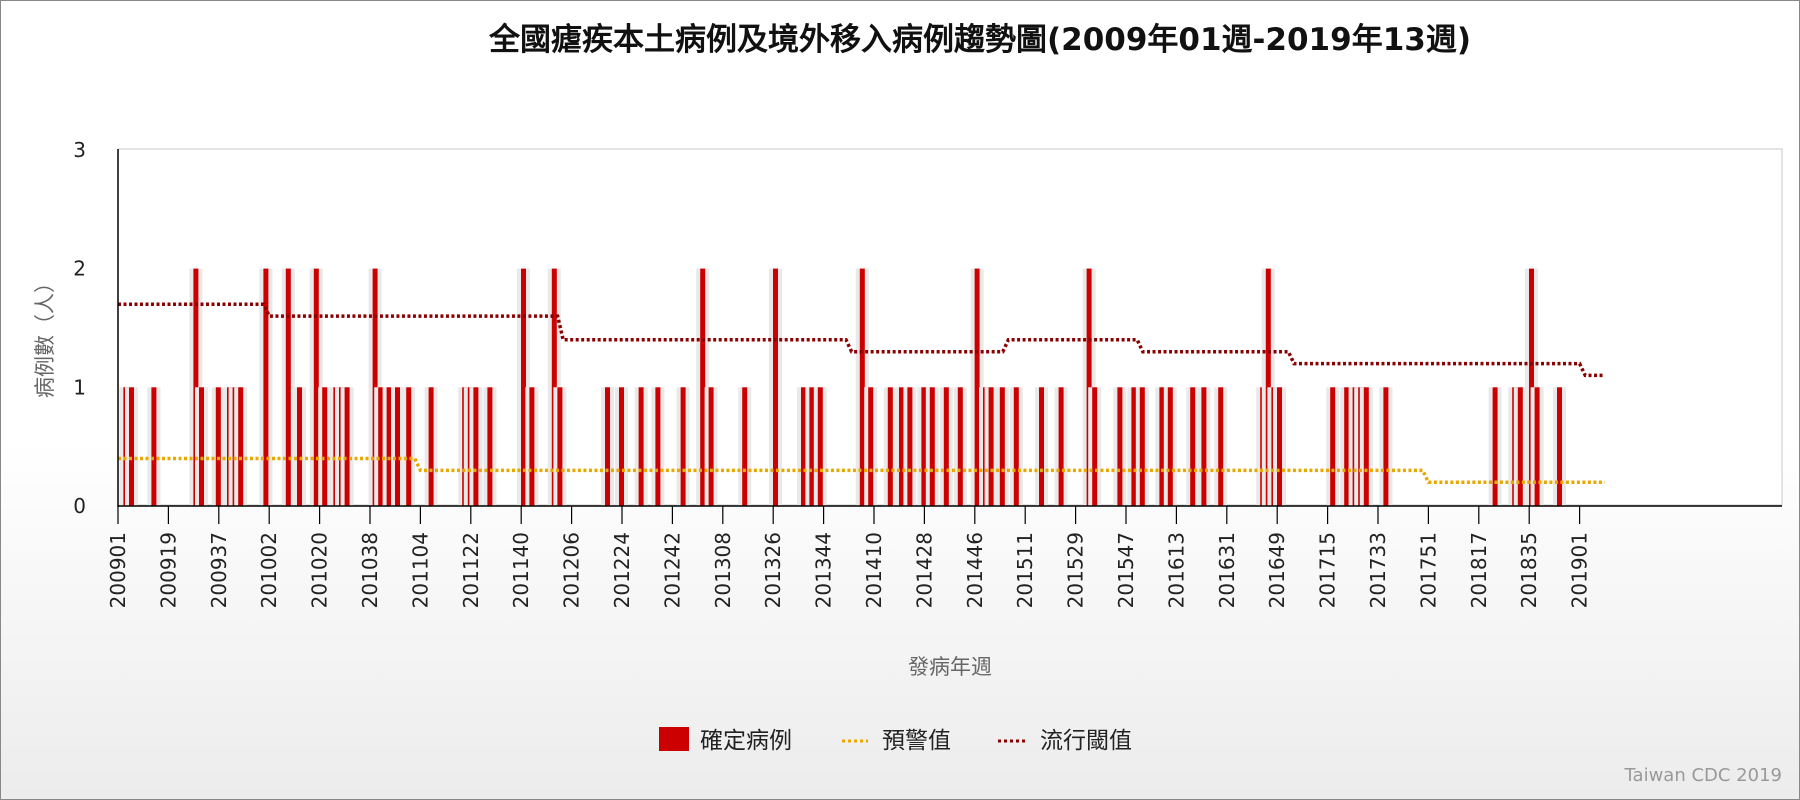  What do you see at coordinates (471, 570) in the screenshot?
I see `x-tick-label: 201122` at bounding box center [471, 570].